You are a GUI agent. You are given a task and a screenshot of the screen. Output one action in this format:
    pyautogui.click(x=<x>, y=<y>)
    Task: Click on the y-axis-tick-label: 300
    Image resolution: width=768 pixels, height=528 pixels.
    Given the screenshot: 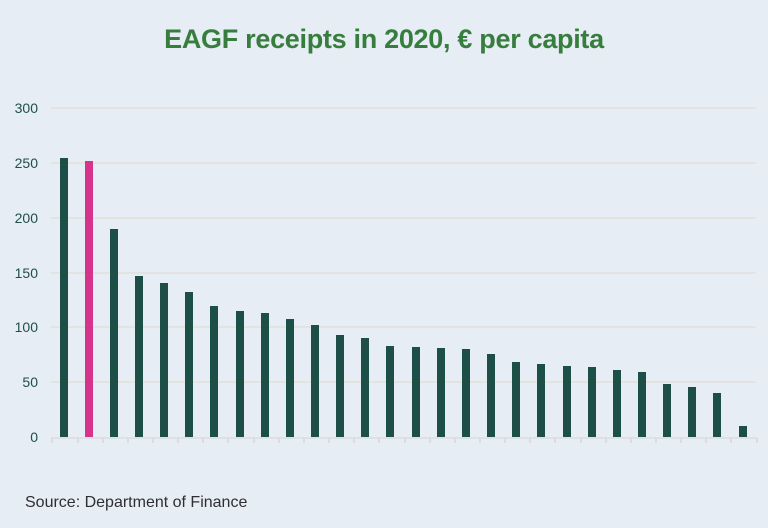 What is the action you would take?
    pyautogui.click(x=26, y=108)
    